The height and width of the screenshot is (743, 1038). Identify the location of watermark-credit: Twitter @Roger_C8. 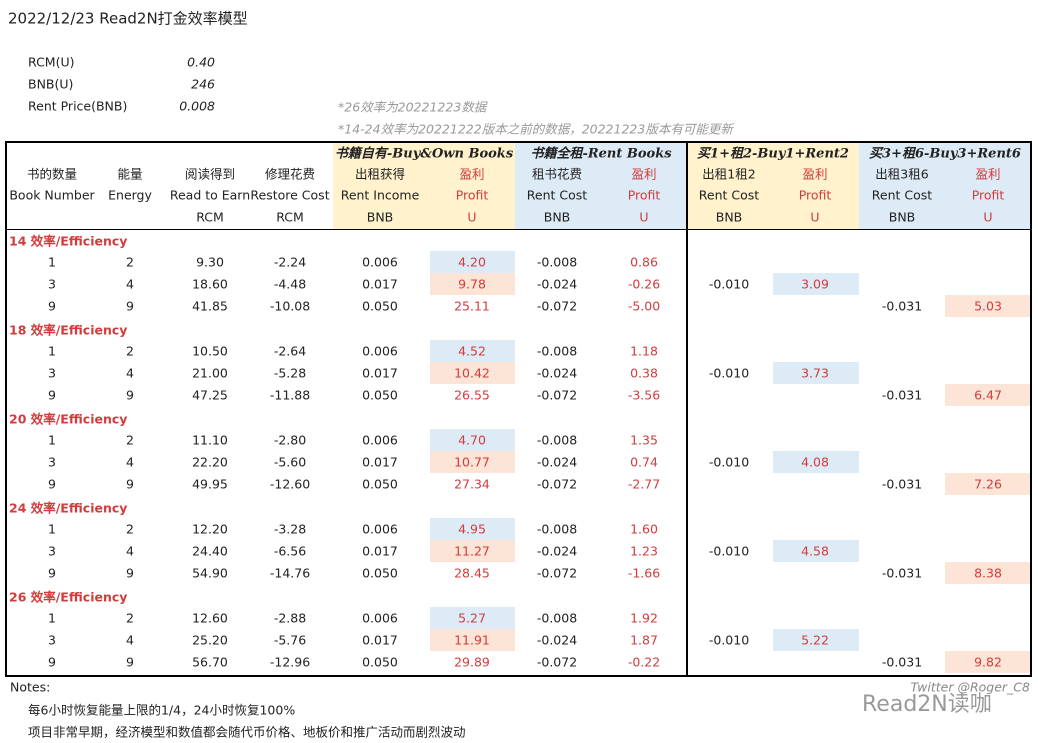
(970, 687).